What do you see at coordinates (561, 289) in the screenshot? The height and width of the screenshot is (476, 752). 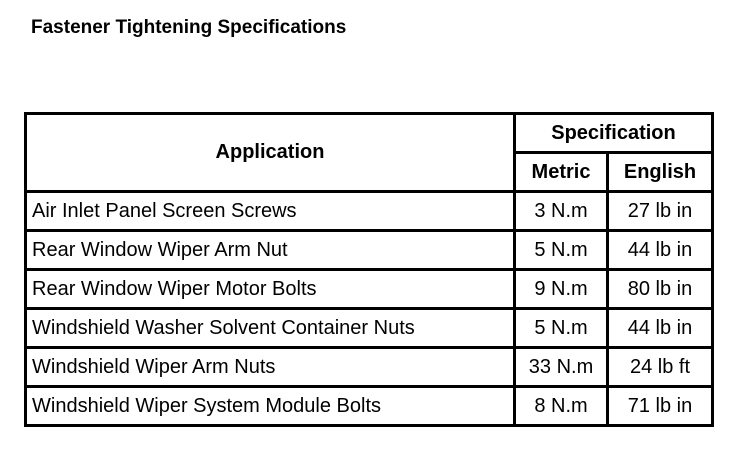 I see `cell-metric: 9 N.m` at bounding box center [561, 289].